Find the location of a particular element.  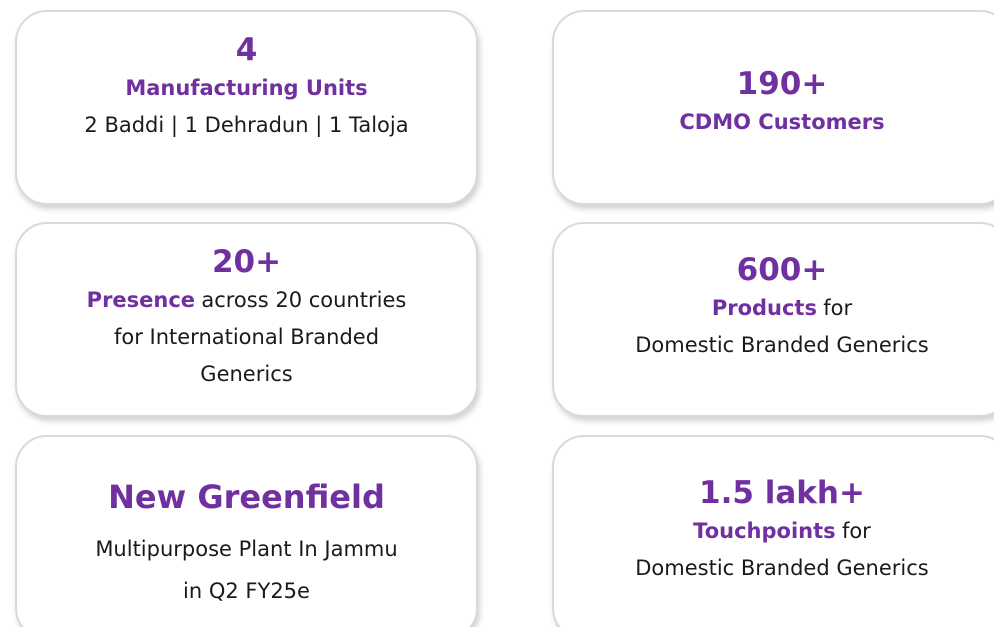

card-headline: 600+ is located at coordinates (782, 270).